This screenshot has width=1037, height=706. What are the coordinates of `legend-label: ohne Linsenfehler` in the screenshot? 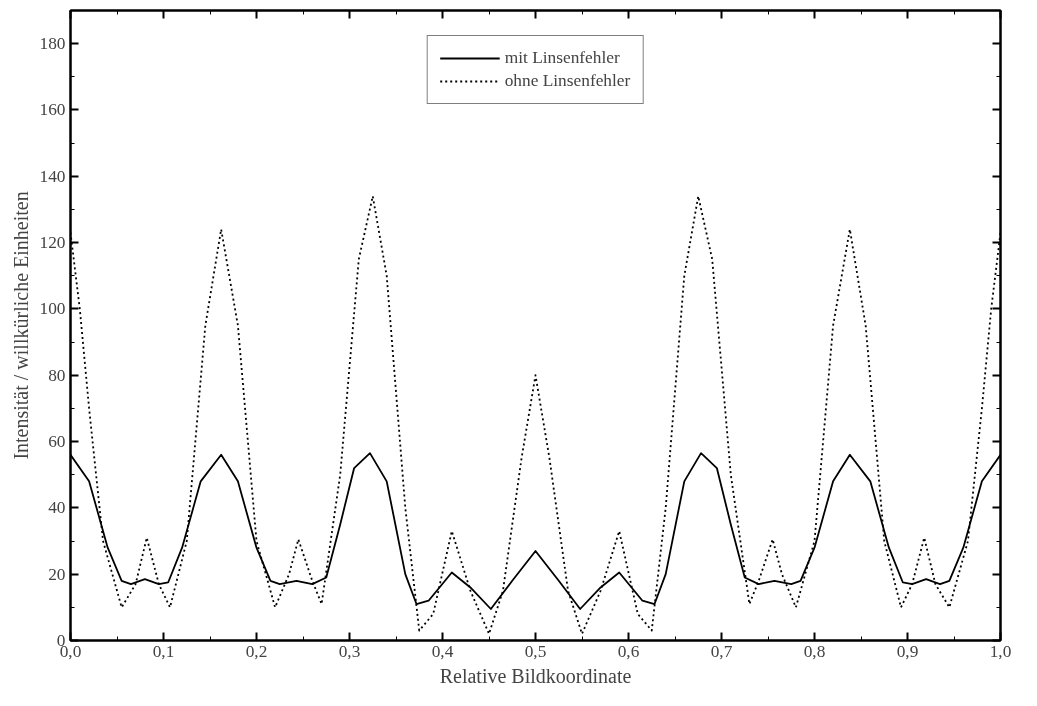 It's located at (567, 81).